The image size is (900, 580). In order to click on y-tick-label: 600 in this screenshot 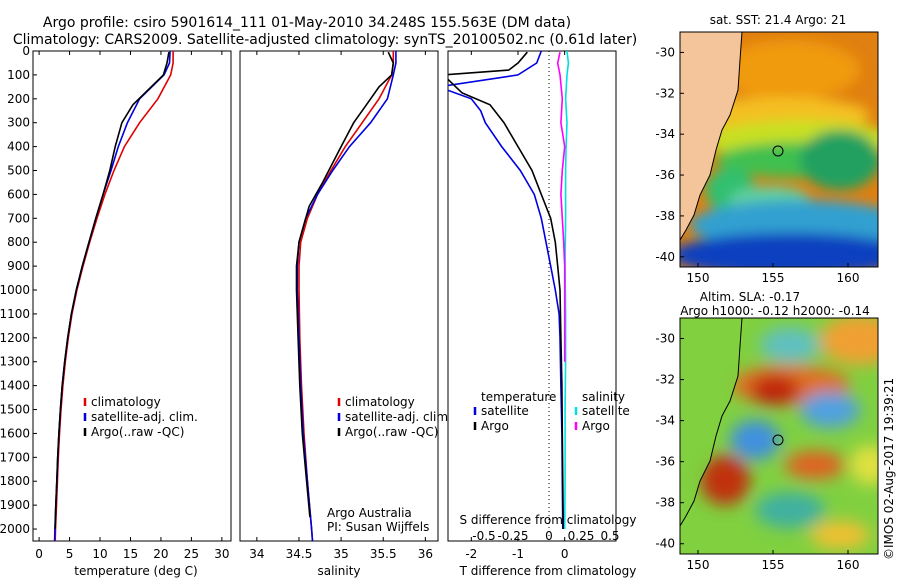, I will do `click(18, 194)`.